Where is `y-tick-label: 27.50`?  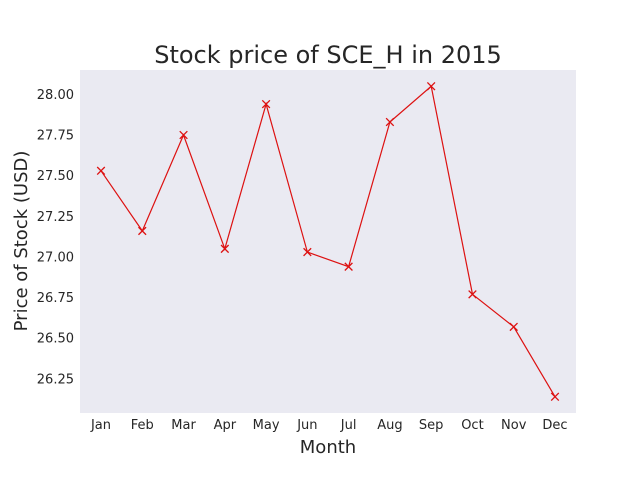 y-tick-label: 27.50 is located at coordinates (55, 176).